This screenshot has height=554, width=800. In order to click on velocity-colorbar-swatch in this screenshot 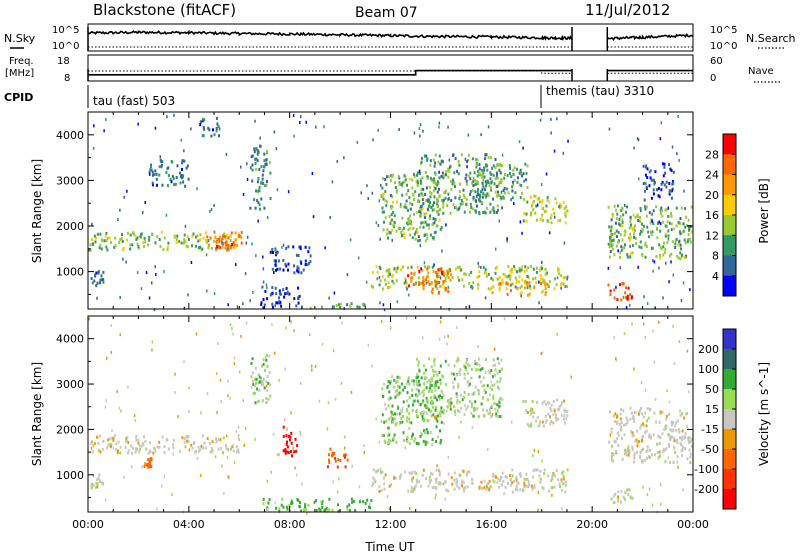, I will do `click(729, 379)`.